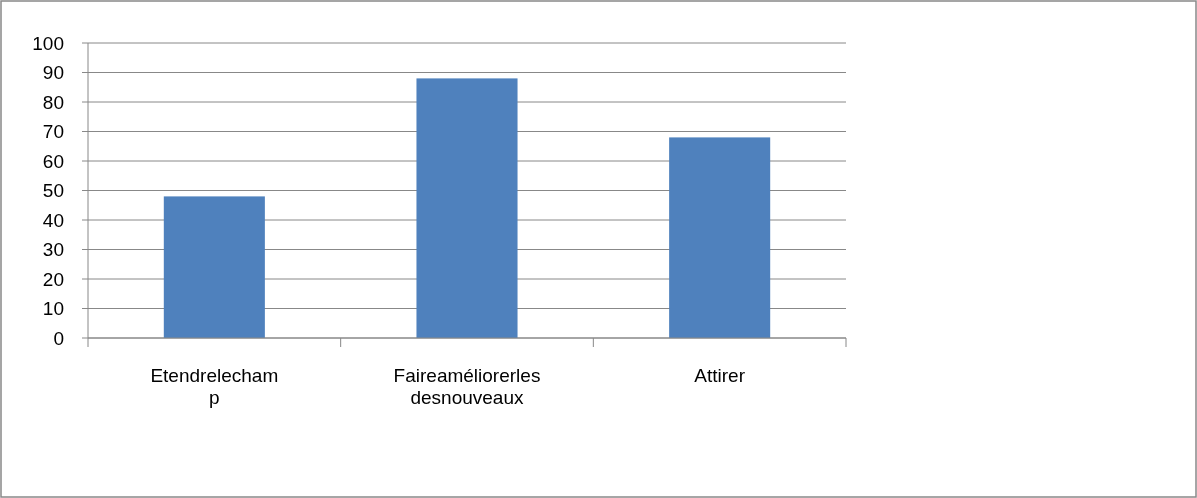  Describe the element at coordinates (214, 386) in the screenshot. I see `x-tick-label: Etendrelechamp` at that location.